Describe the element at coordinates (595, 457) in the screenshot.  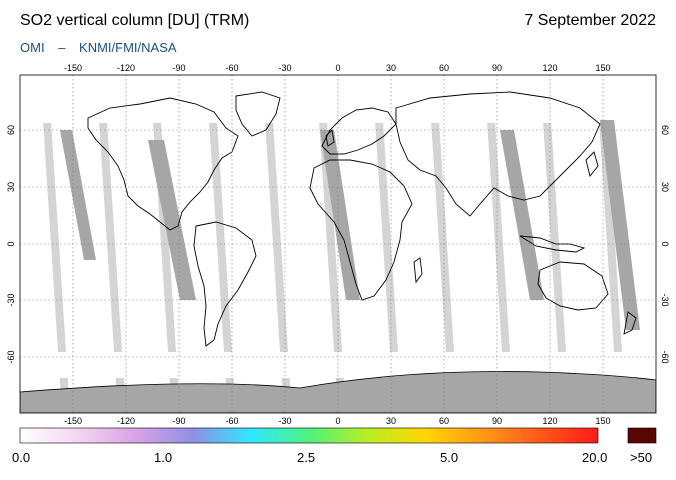
I see `colorbar-label: 20.0` at that location.